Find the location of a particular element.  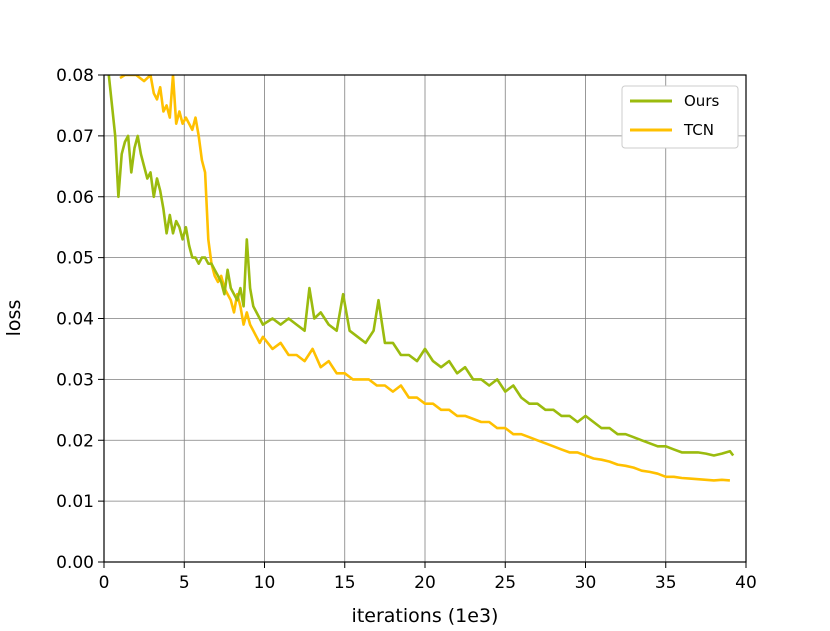

y-tick-label: 0.00 is located at coordinates (75, 563).